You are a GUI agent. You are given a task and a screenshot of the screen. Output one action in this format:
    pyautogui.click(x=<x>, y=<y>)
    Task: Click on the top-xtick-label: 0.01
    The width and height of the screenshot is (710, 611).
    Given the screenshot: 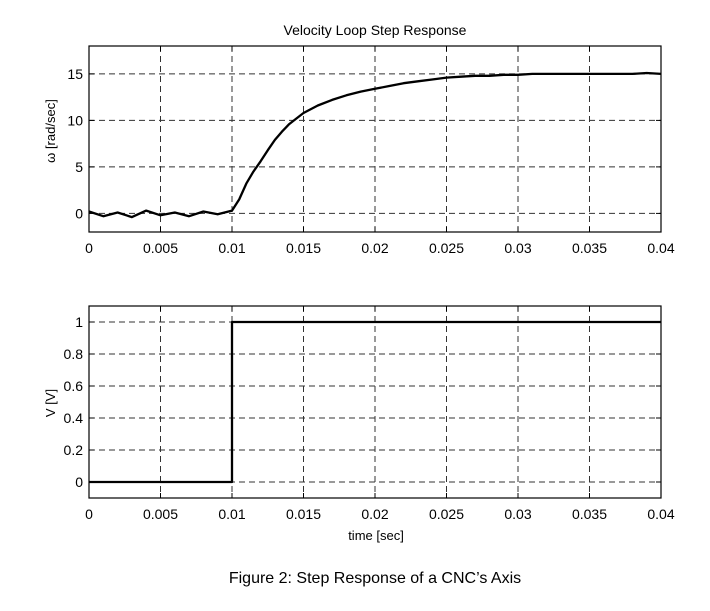 What is the action you would take?
    pyautogui.click(x=231, y=248)
    